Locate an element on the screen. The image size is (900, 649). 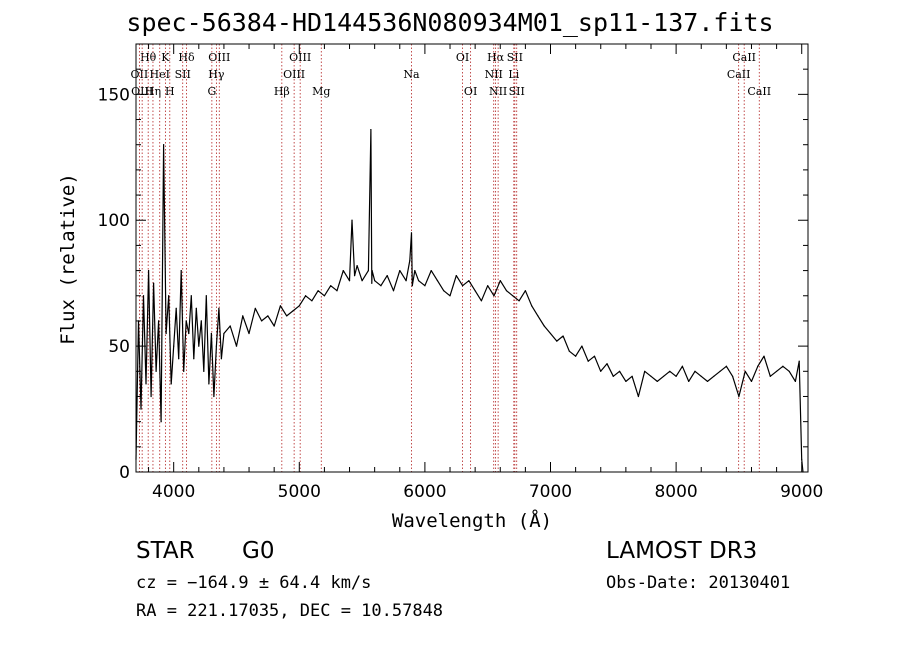
x-tick-label-5000: 5000 is located at coordinates (299, 492).